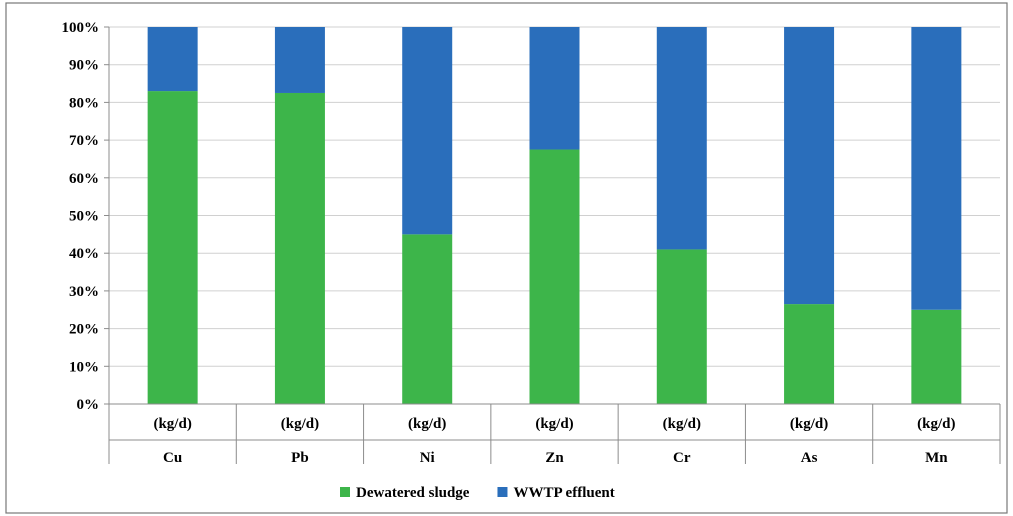  Describe the element at coordinates (427, 458) in the screenshot. I see `x-category-label: Ni` at that location.